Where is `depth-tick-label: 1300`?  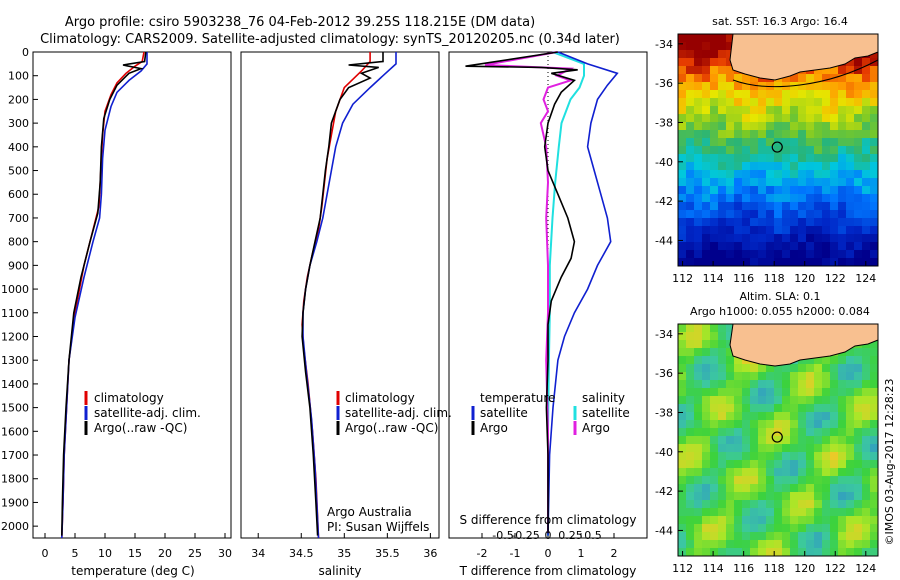 depth-tick-label: 1300 is located at coordinates (15, 360).